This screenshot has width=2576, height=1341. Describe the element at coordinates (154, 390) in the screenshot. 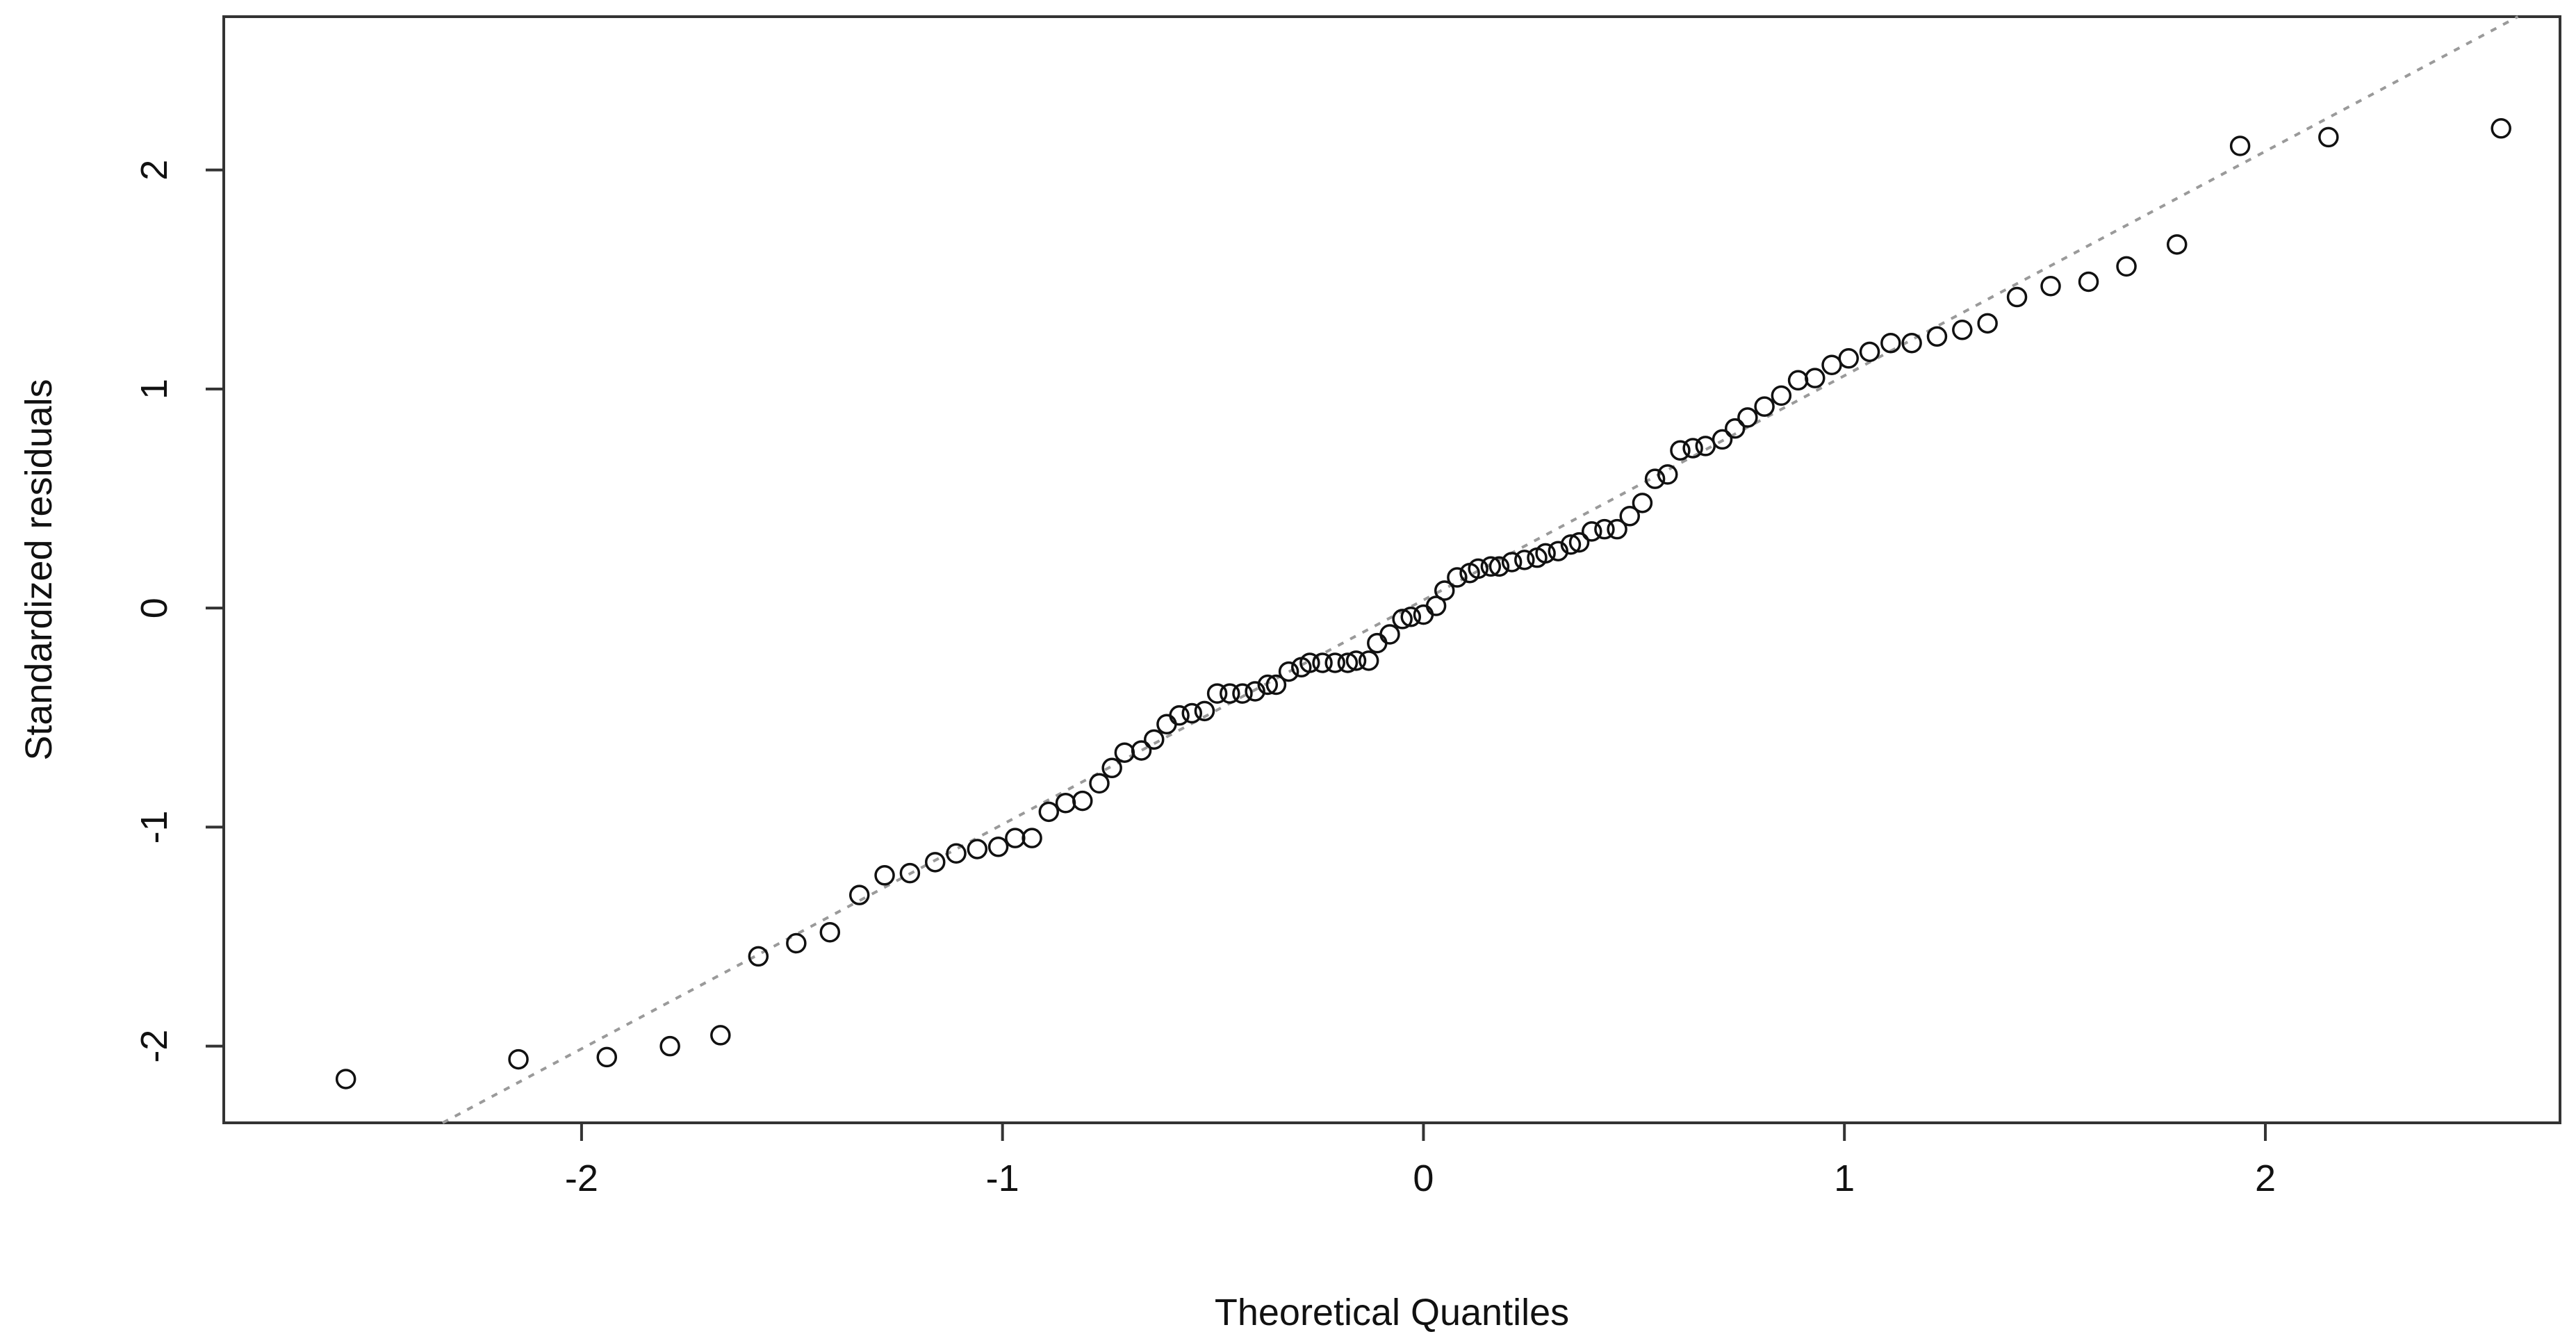

I see `y-tick-label: 1` at that location.